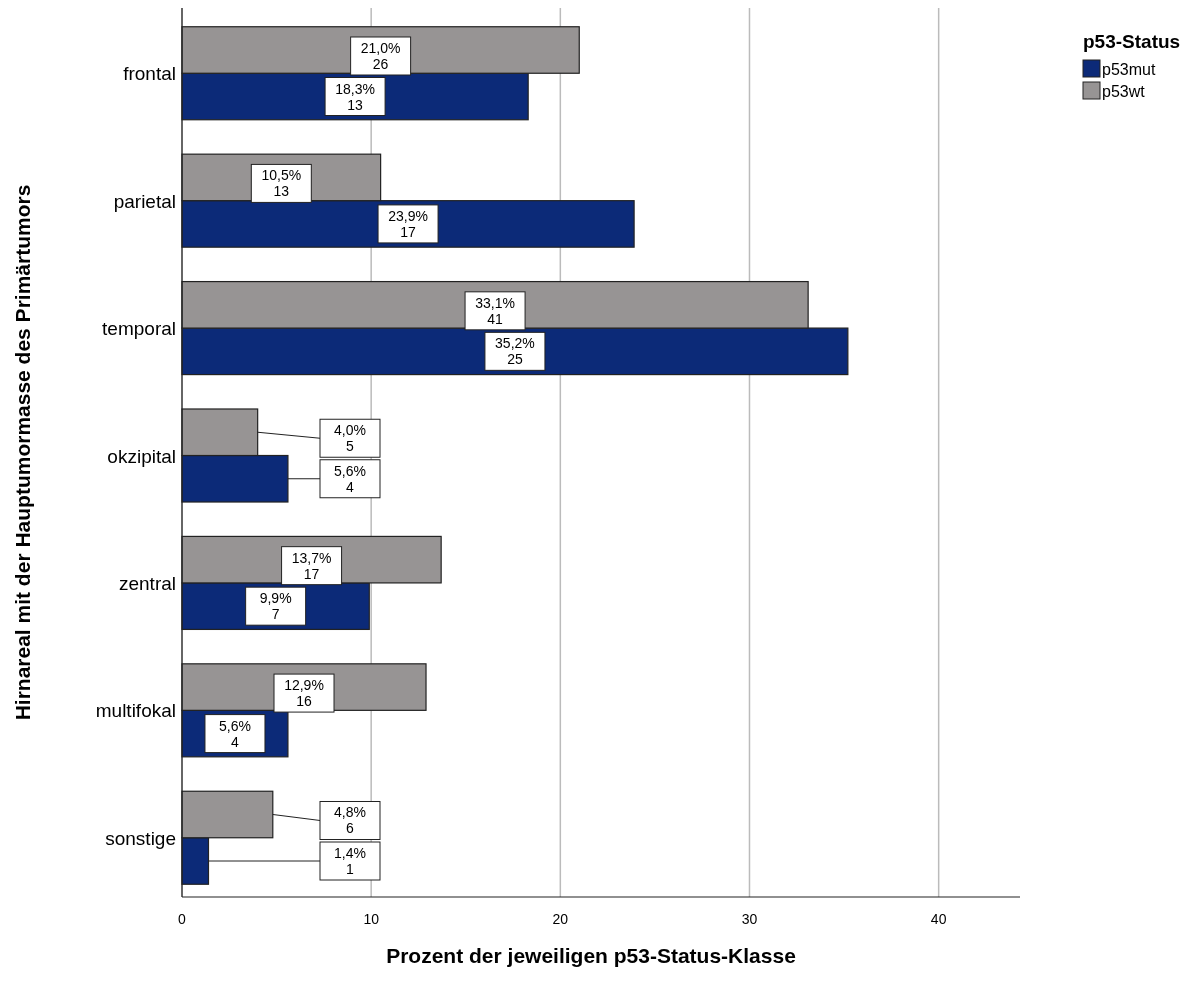 This screenshot has height=983, width=1202. I want to click on y-axis-title: Hirnareal mit der Hauptumormasse des Primärtumors, so click(22, 452).